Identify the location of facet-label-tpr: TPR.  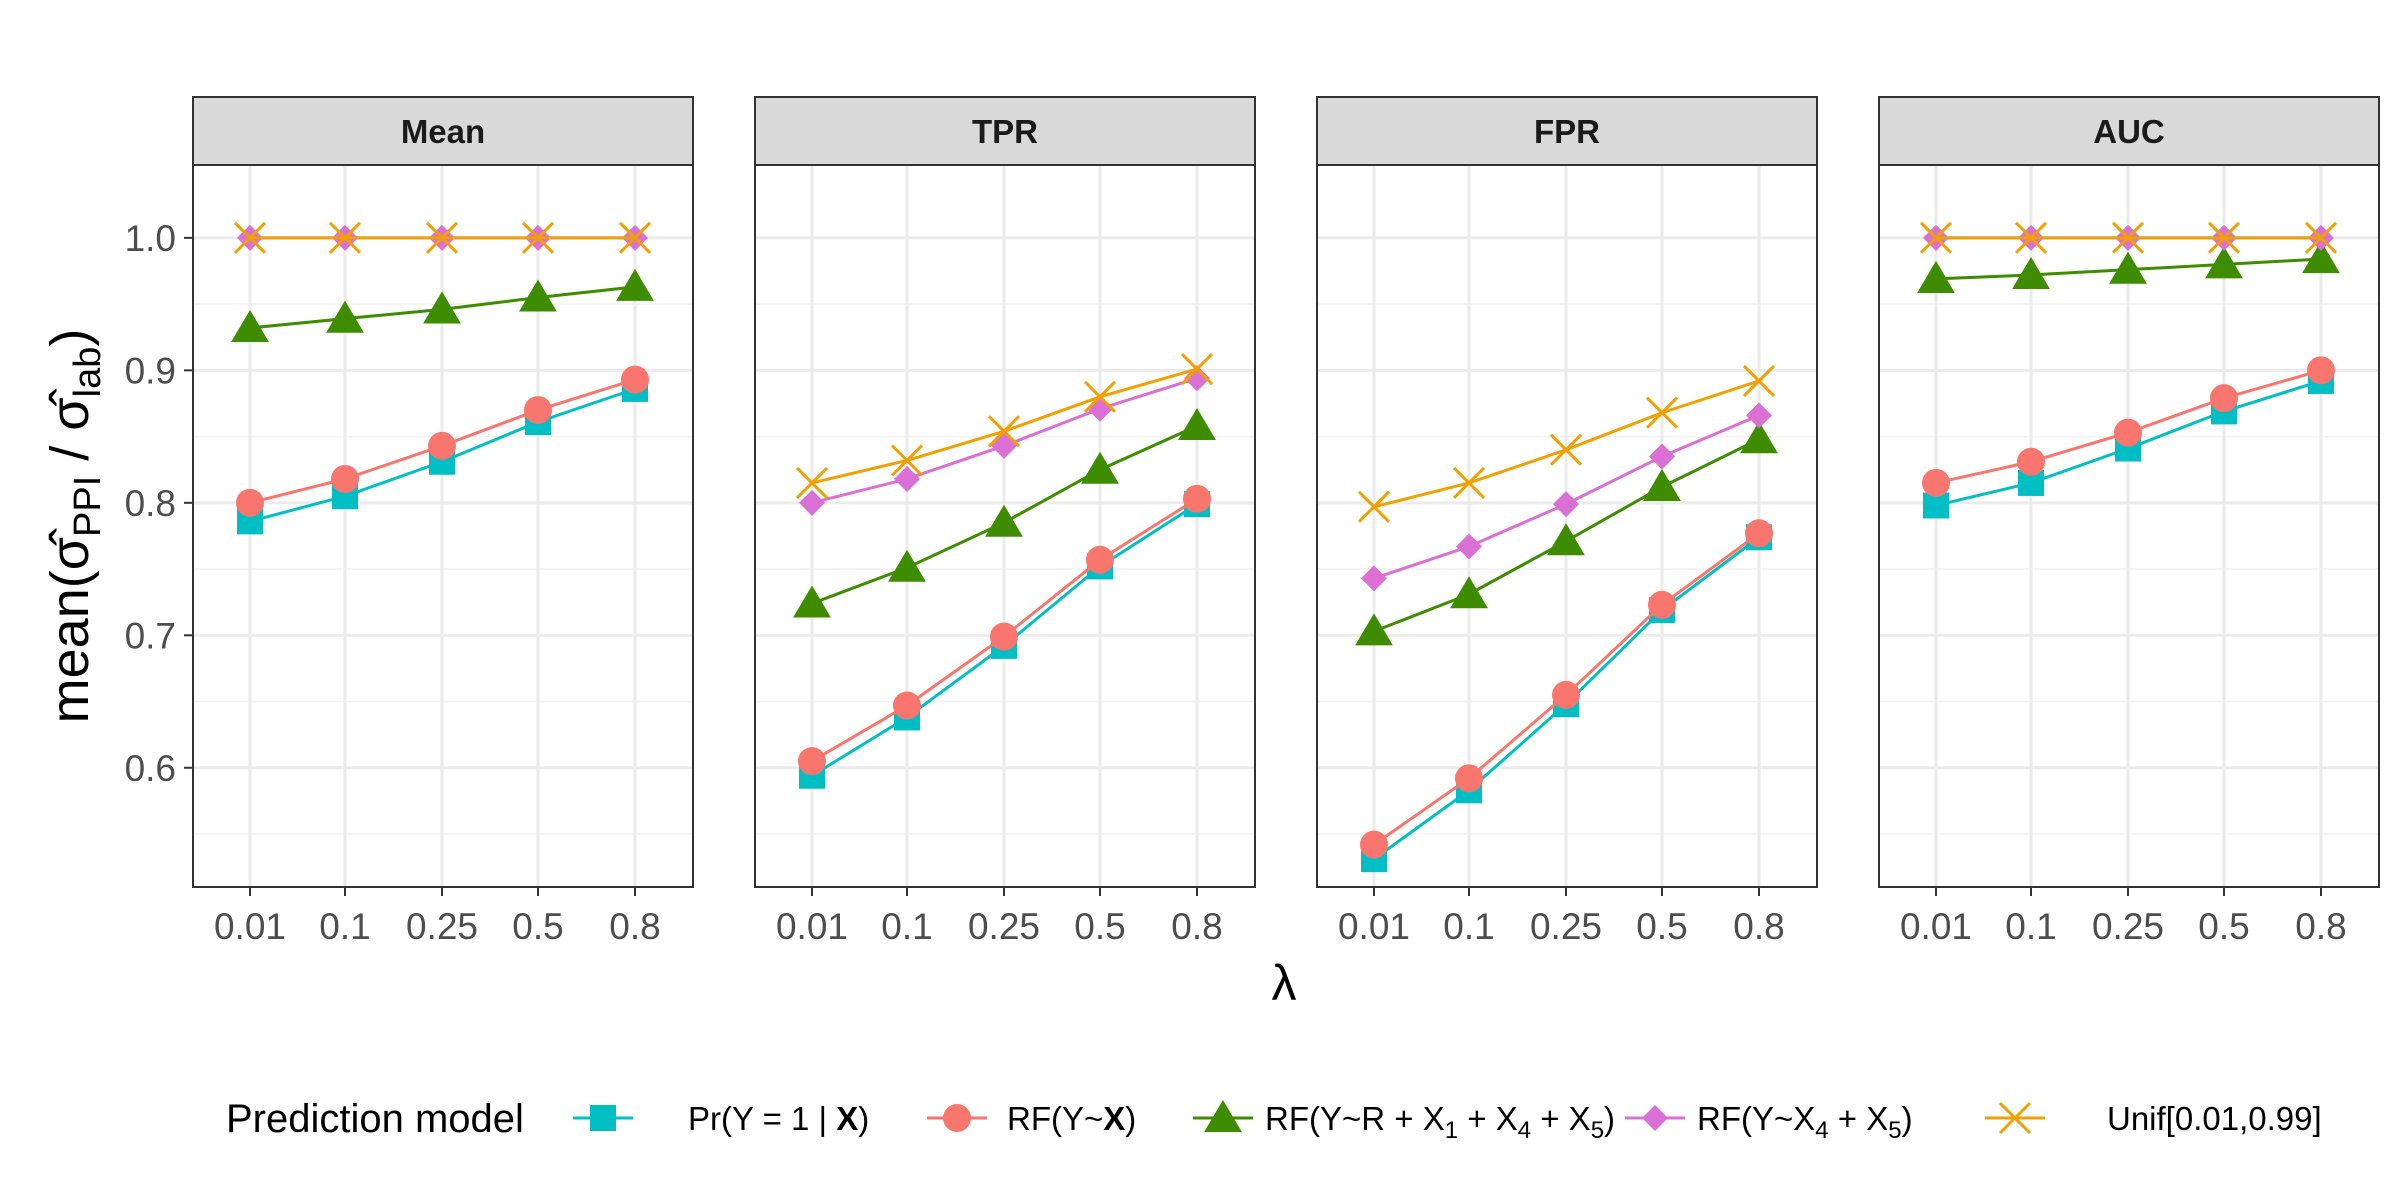
(1005, 131).